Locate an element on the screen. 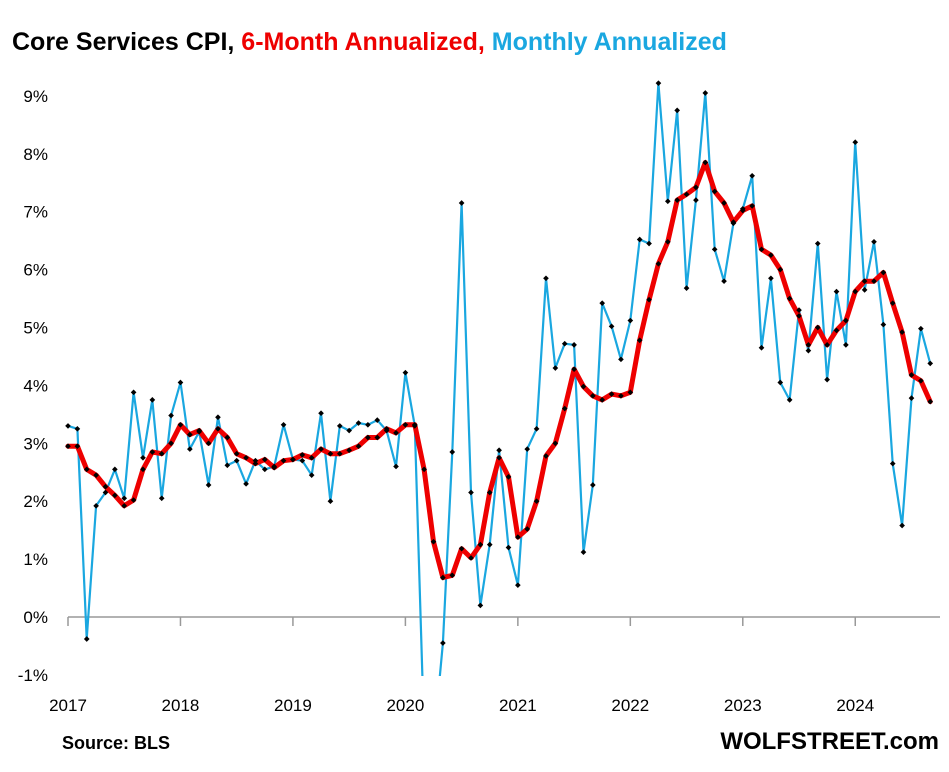 Image resolution: width=949 pixels, height=772 pixels. title-part-core: Core Services CPI, is located at coordinates (127, 42).